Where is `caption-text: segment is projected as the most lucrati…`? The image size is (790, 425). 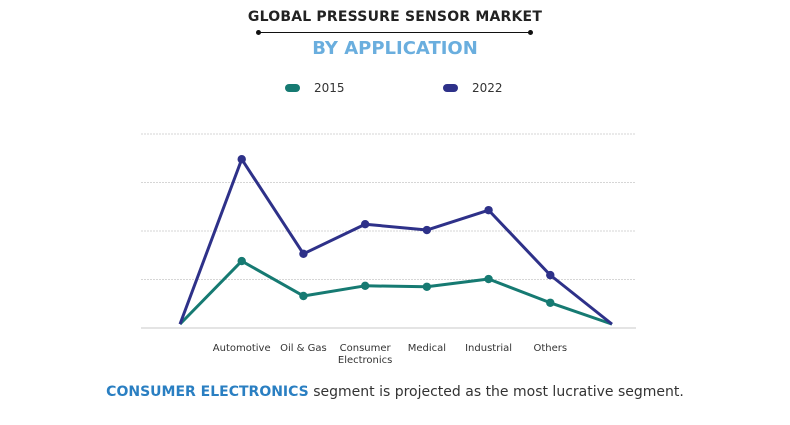 caption-text: segment is projected as the most lucrati… is located at coordinates (496, 392).